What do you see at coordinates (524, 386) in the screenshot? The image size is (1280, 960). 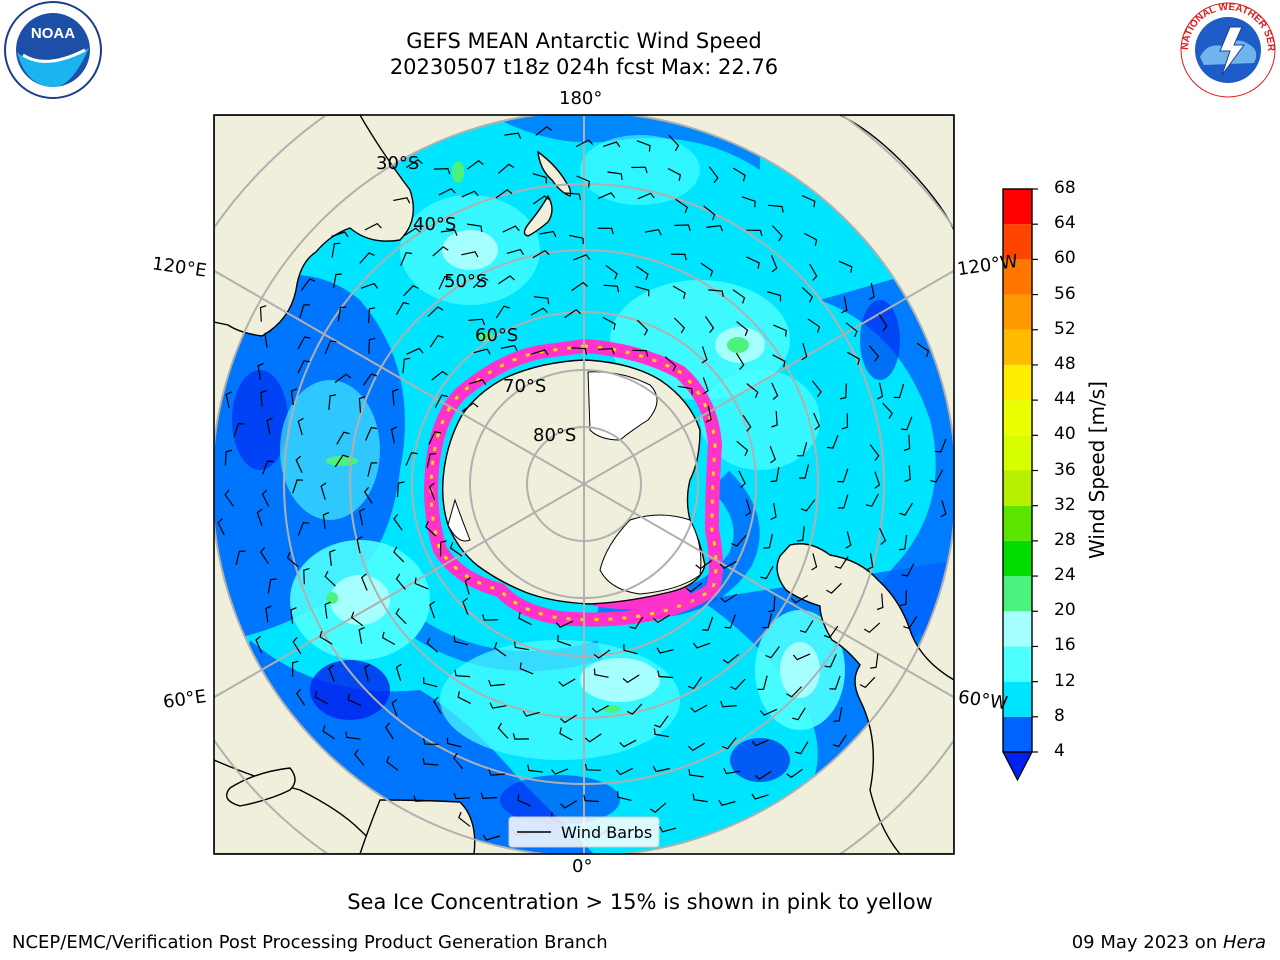 I see `lat-label-70s: 70°S` at bounding box center [524, 386].